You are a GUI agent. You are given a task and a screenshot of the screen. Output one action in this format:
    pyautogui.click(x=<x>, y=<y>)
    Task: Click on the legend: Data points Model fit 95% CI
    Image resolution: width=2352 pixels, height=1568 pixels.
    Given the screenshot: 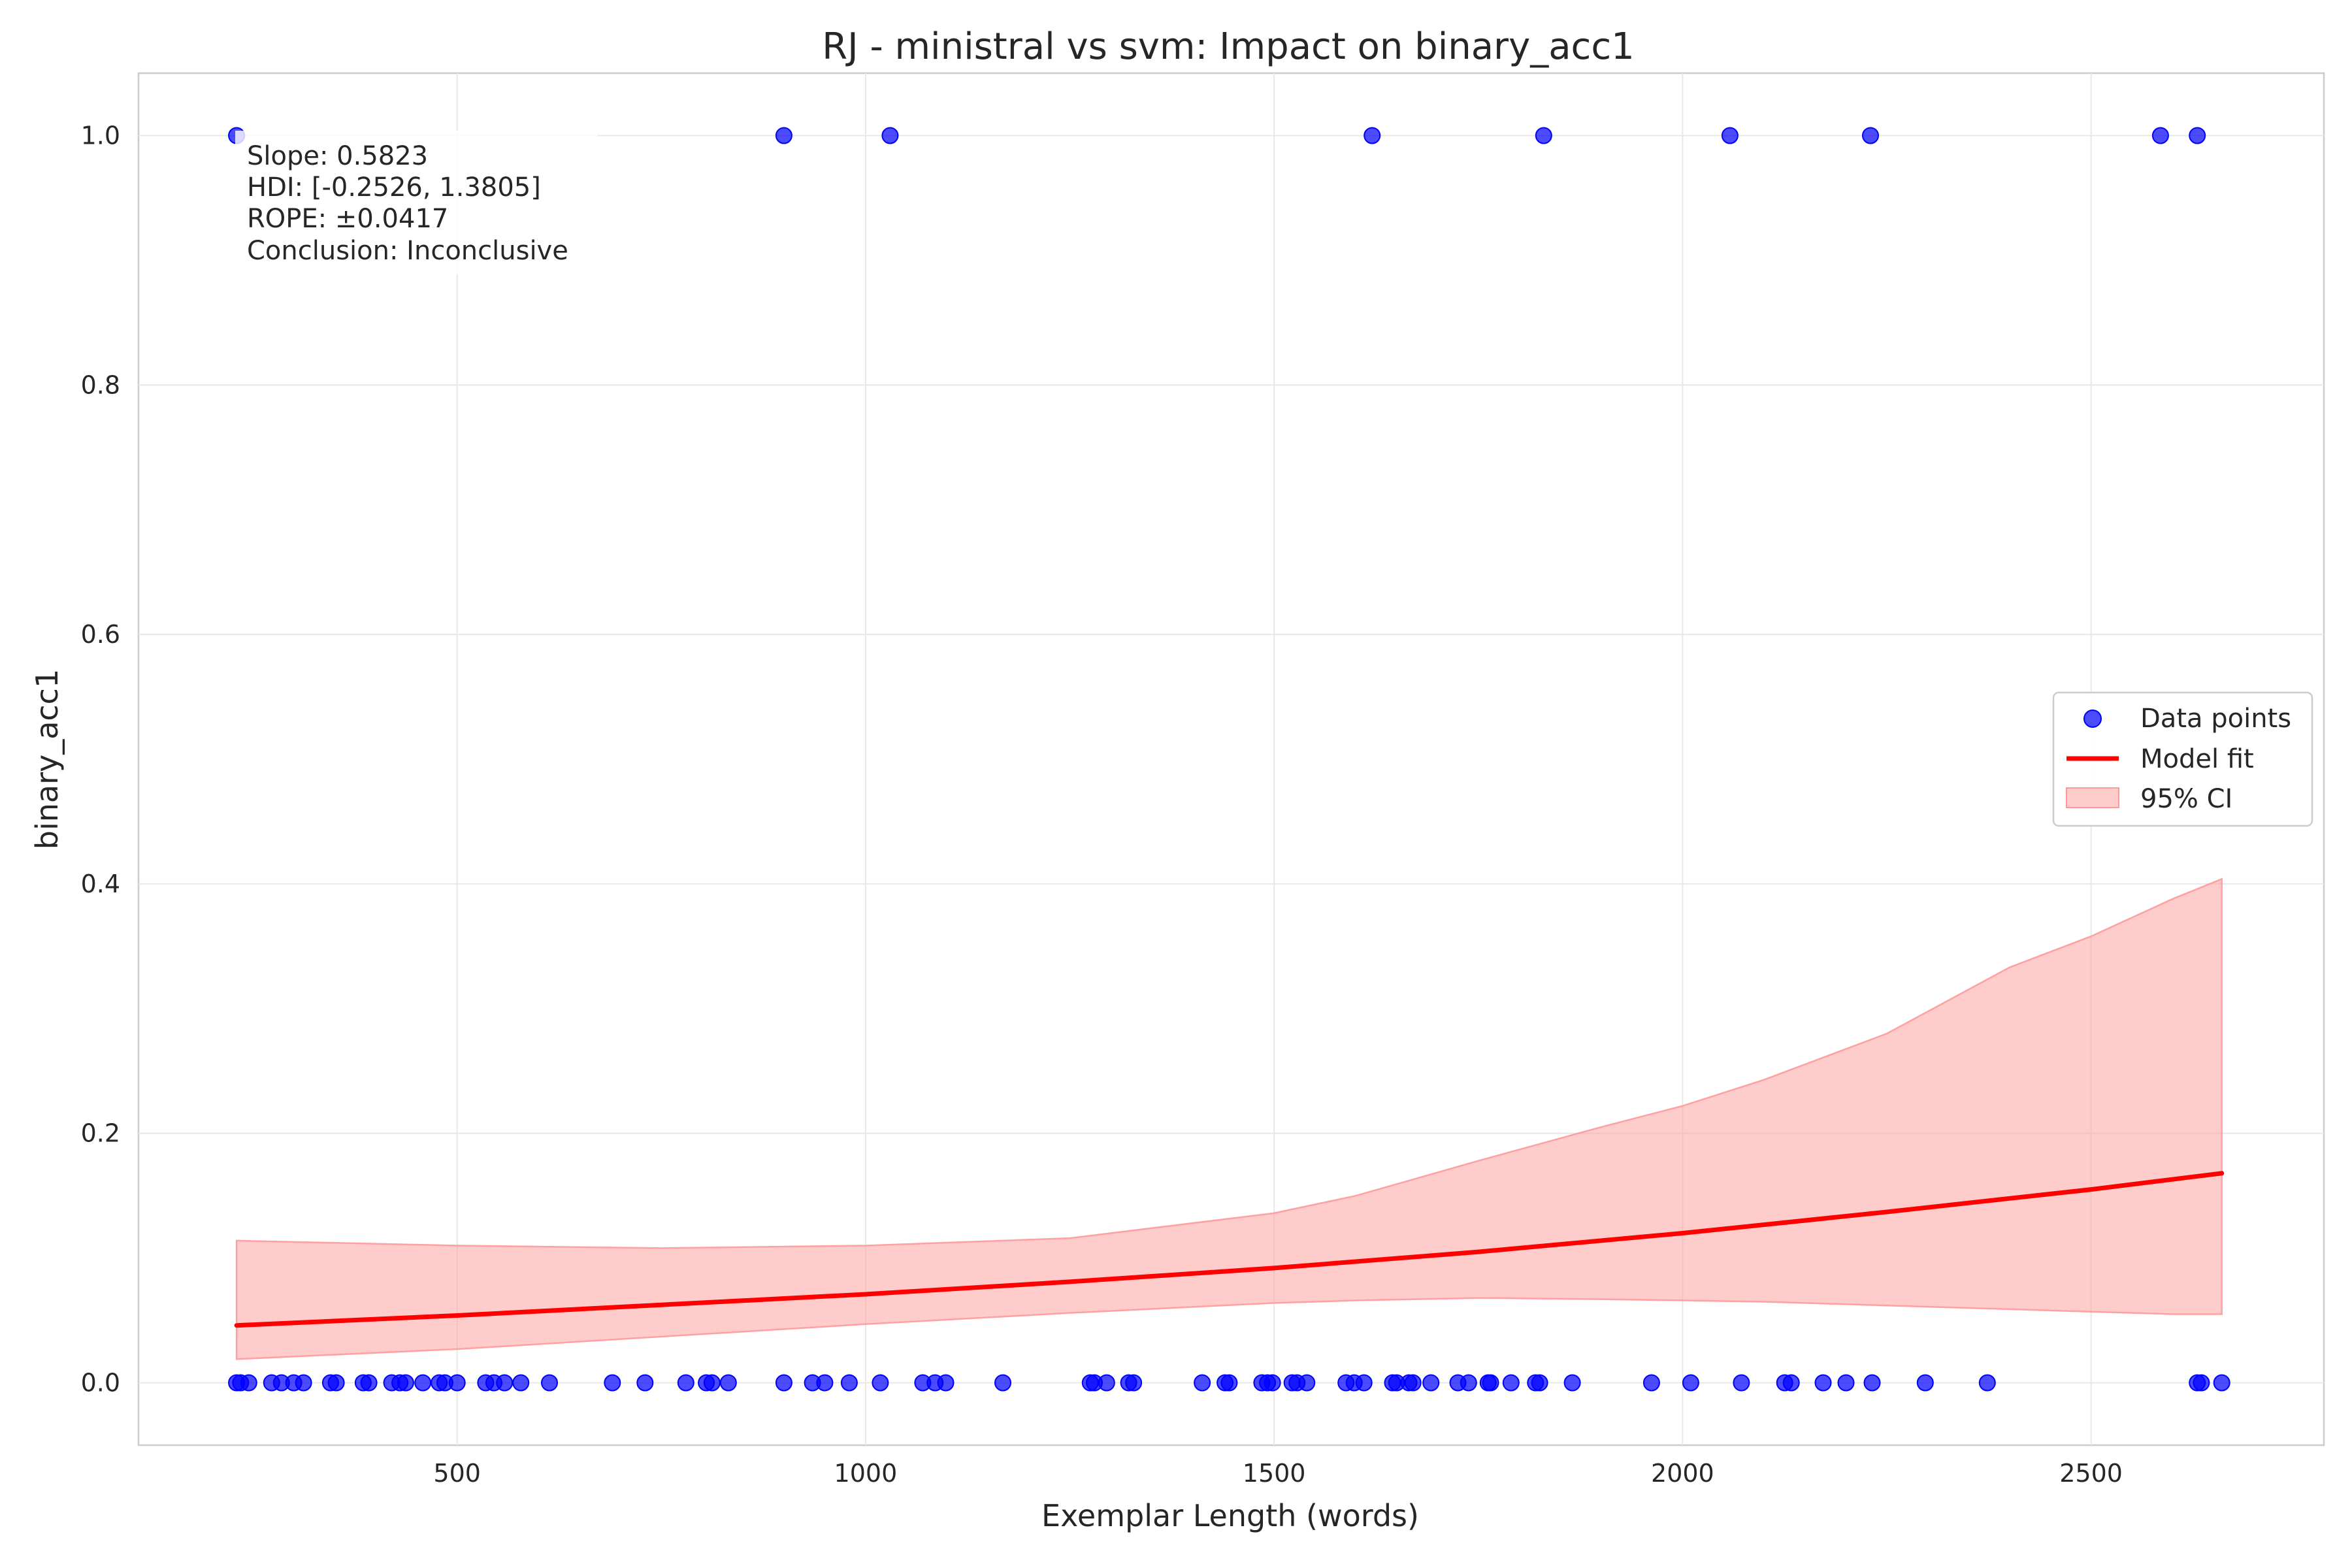 What is the action you would take?
    pyautogui.click(x=2182, y=759)
    